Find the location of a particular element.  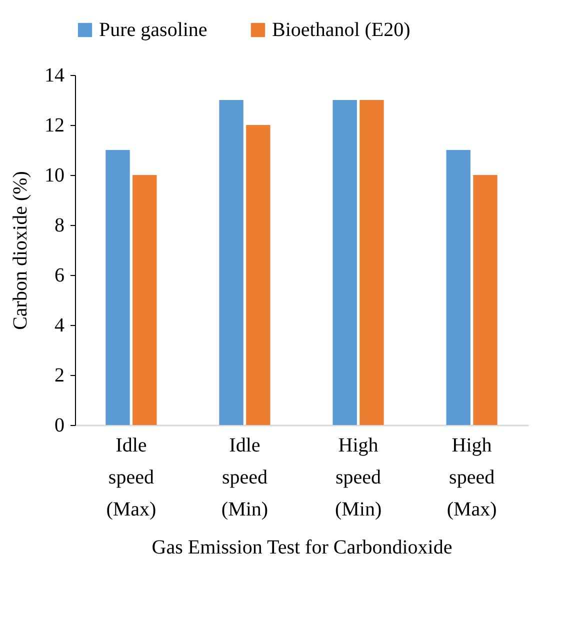

y-tick-label: 10 is located at coordinates (54, 175).